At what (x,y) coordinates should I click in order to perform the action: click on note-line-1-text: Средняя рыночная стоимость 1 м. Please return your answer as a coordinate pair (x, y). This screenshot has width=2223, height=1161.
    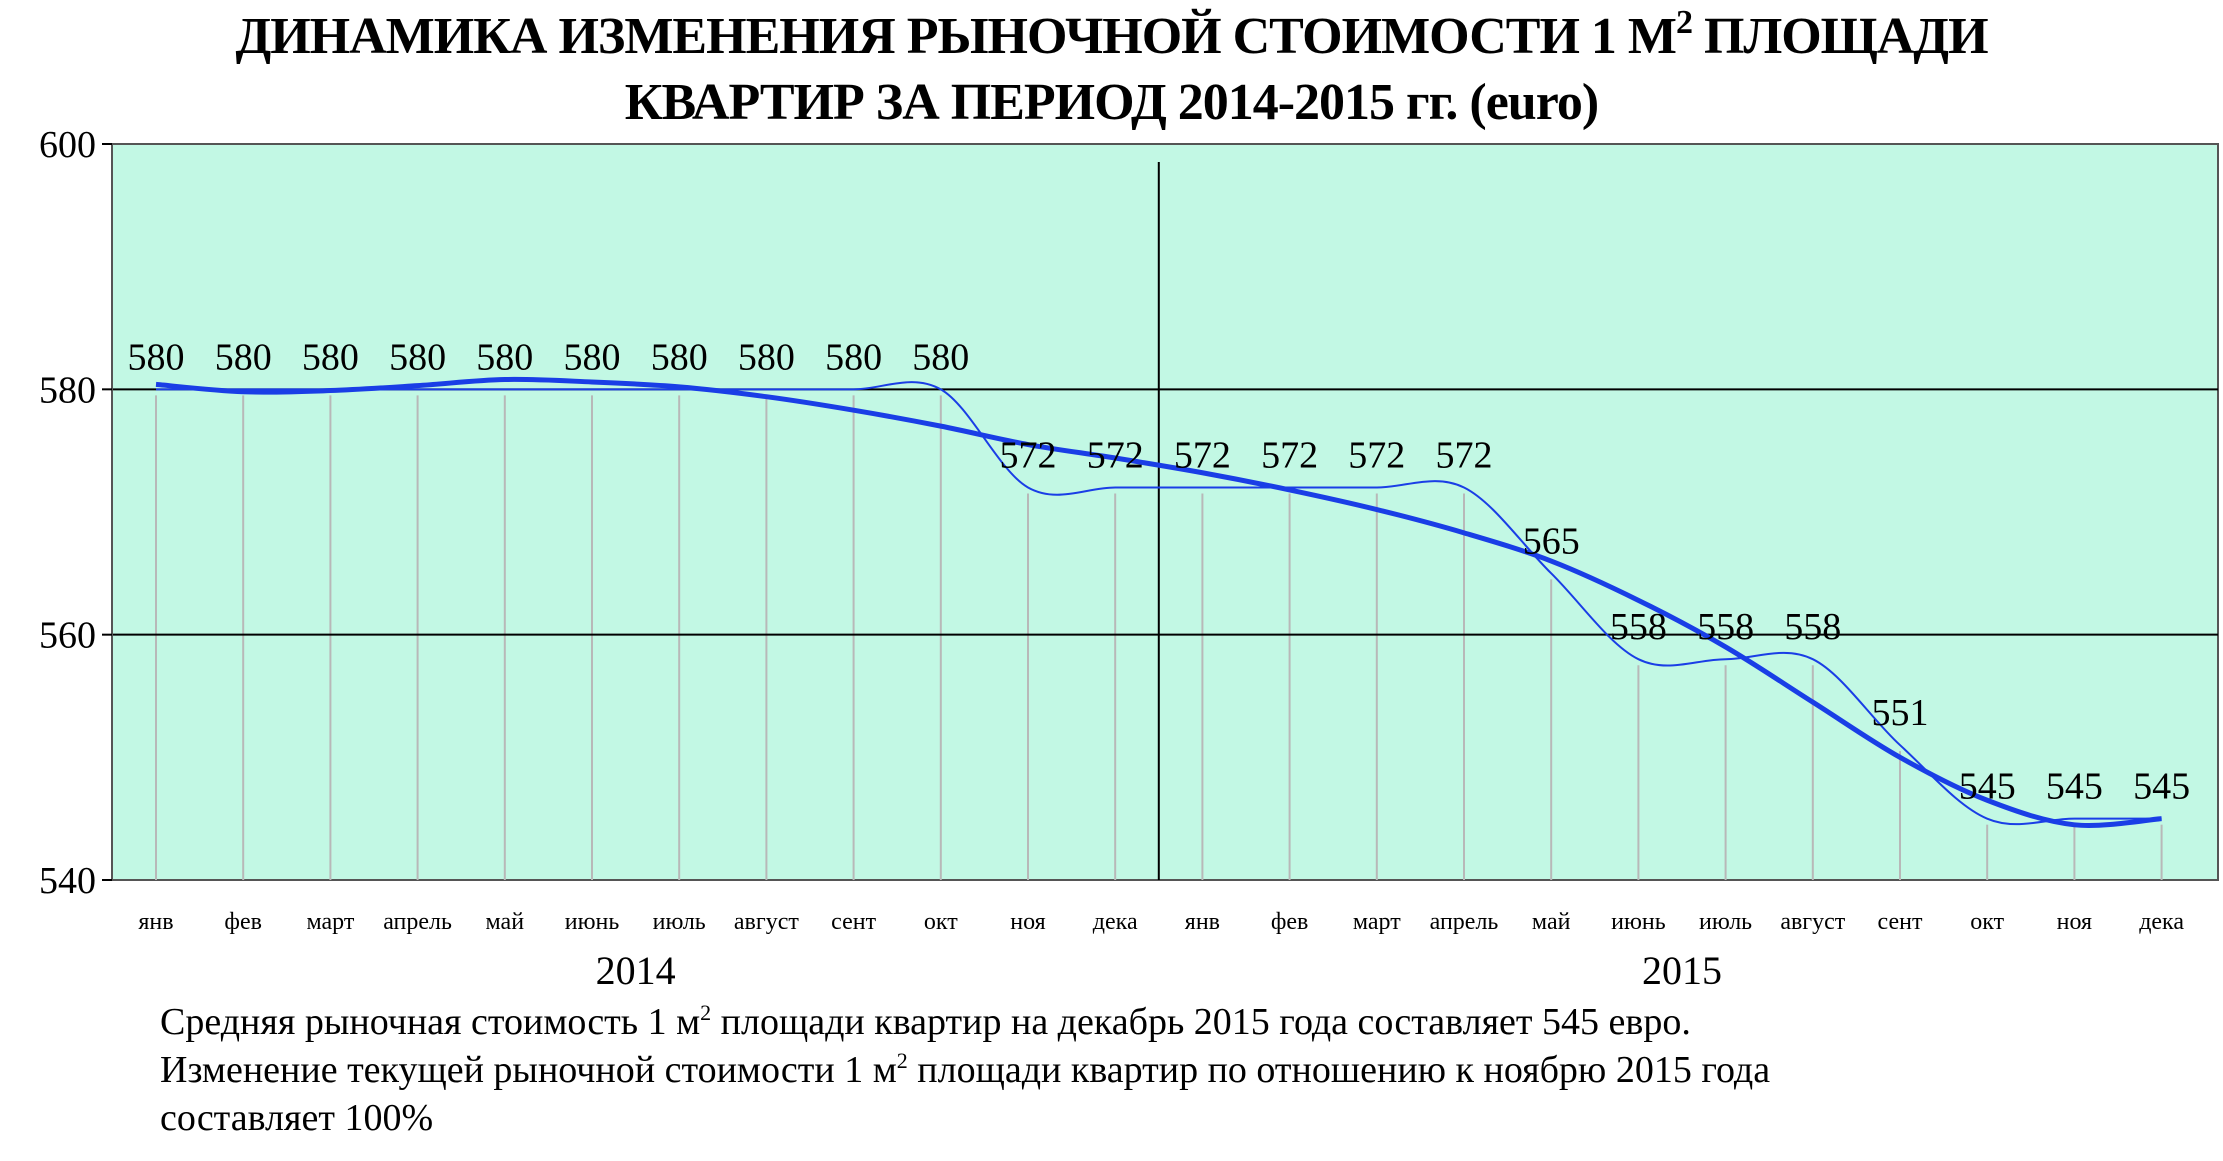
    Looking at the image, I should click on (430, 1022).